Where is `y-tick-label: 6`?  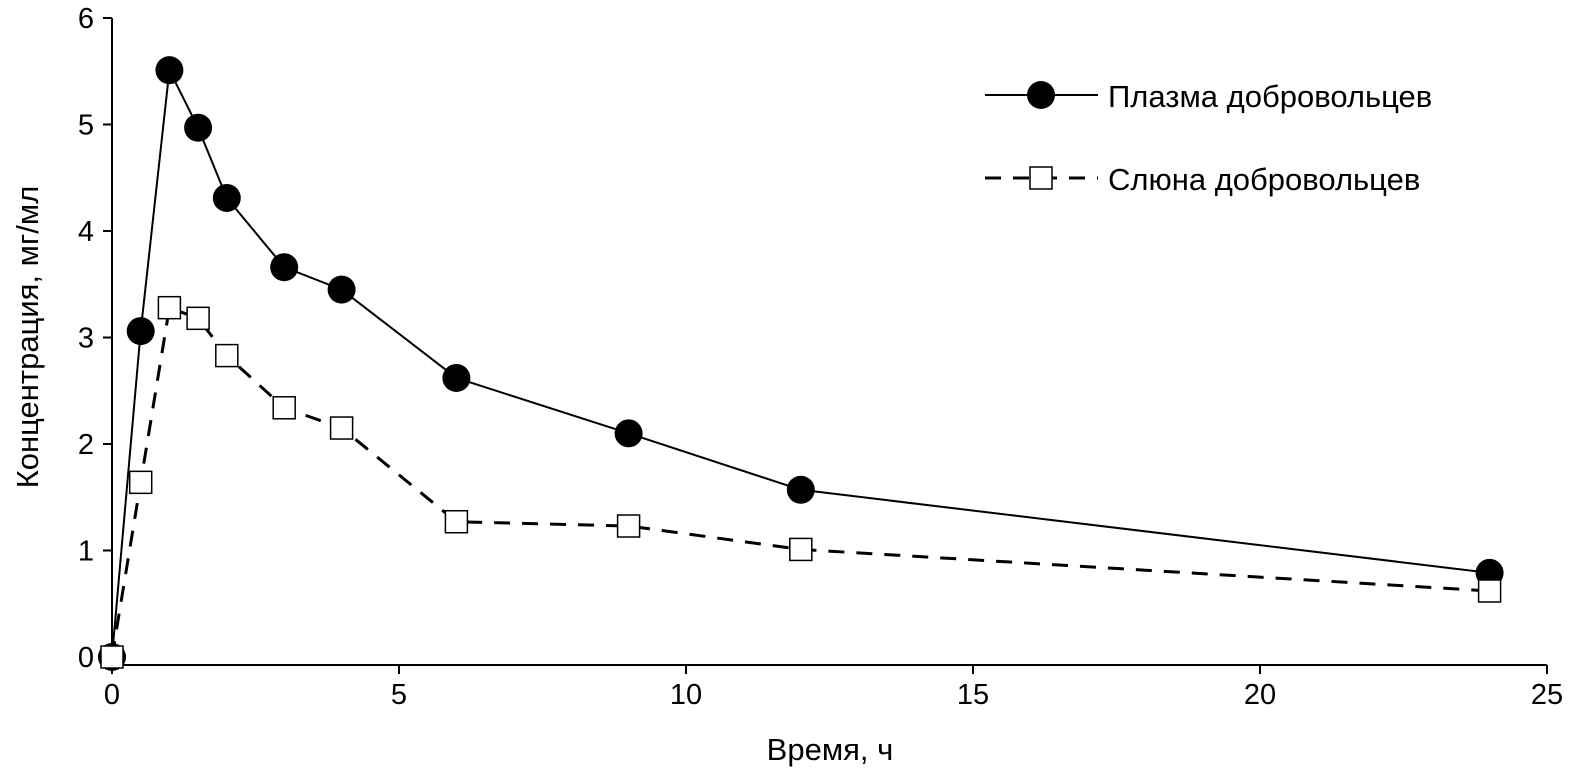 y-tick-label: 6 is located at coordinates (86, 19).